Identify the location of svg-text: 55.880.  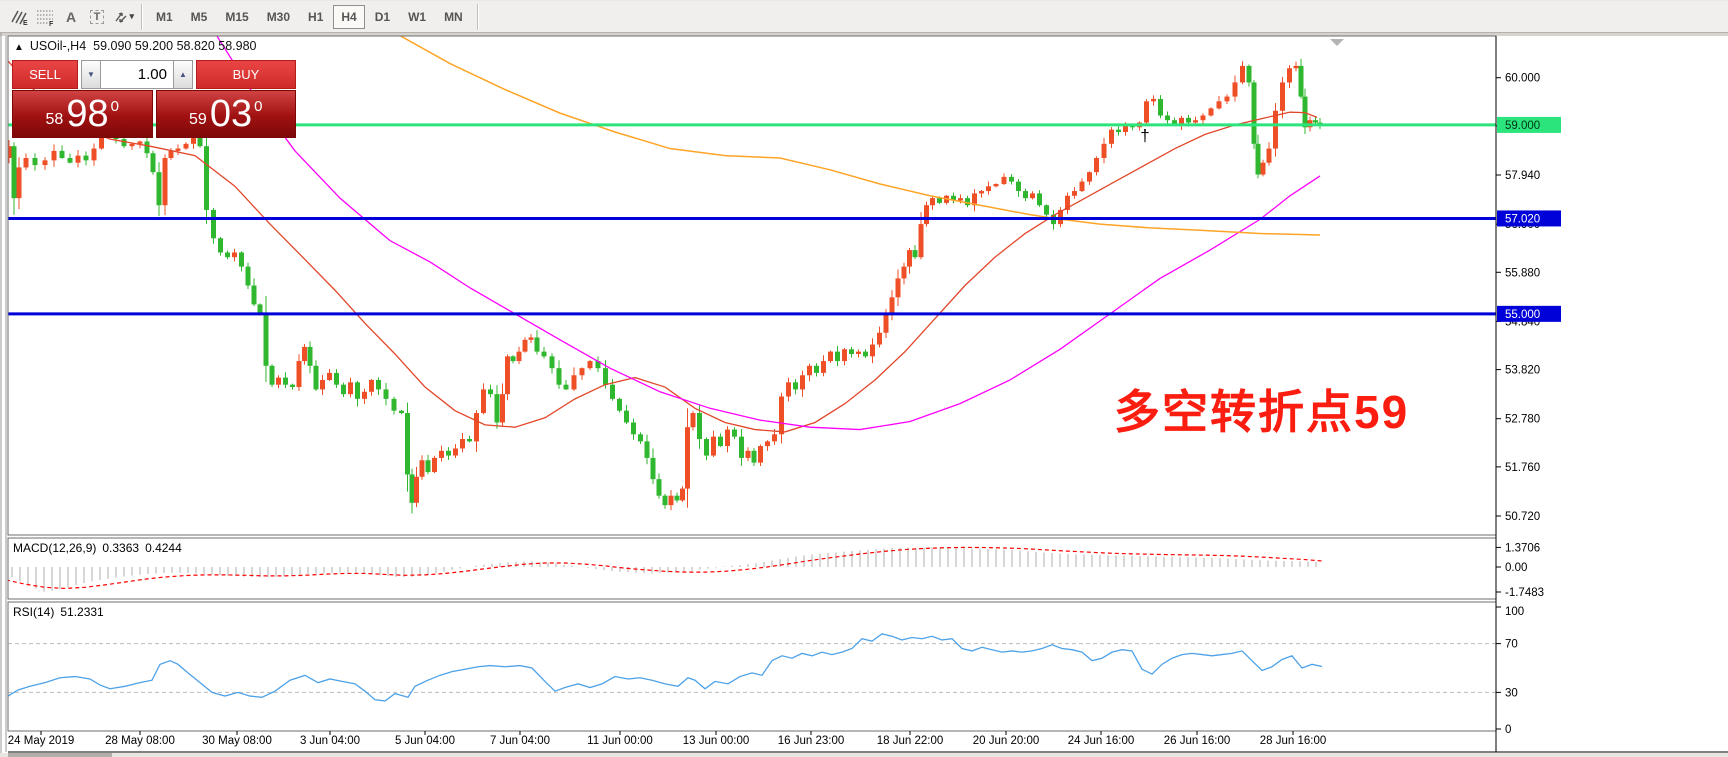
(1522, 273).